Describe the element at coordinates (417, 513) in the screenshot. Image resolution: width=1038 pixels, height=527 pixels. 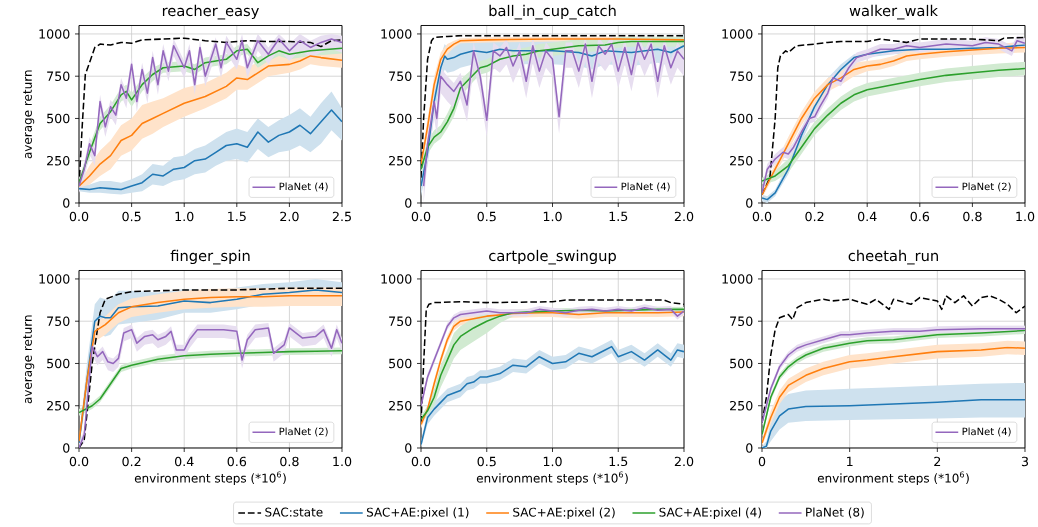
I see `legend-label: SAC+AE:pixel (1)` at that location.